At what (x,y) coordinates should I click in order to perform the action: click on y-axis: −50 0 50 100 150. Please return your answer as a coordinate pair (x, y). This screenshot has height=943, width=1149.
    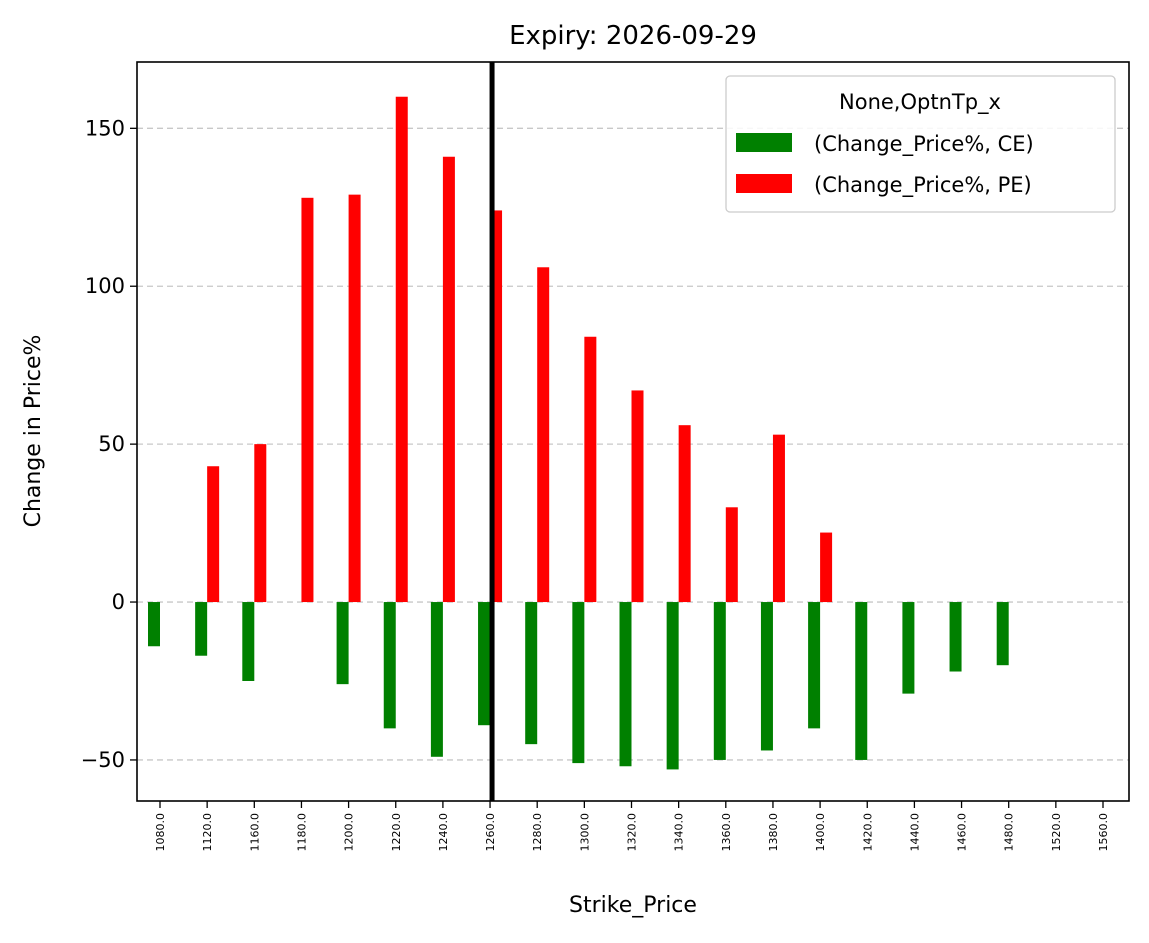
    Looking at the image, I should click on (109, 444).